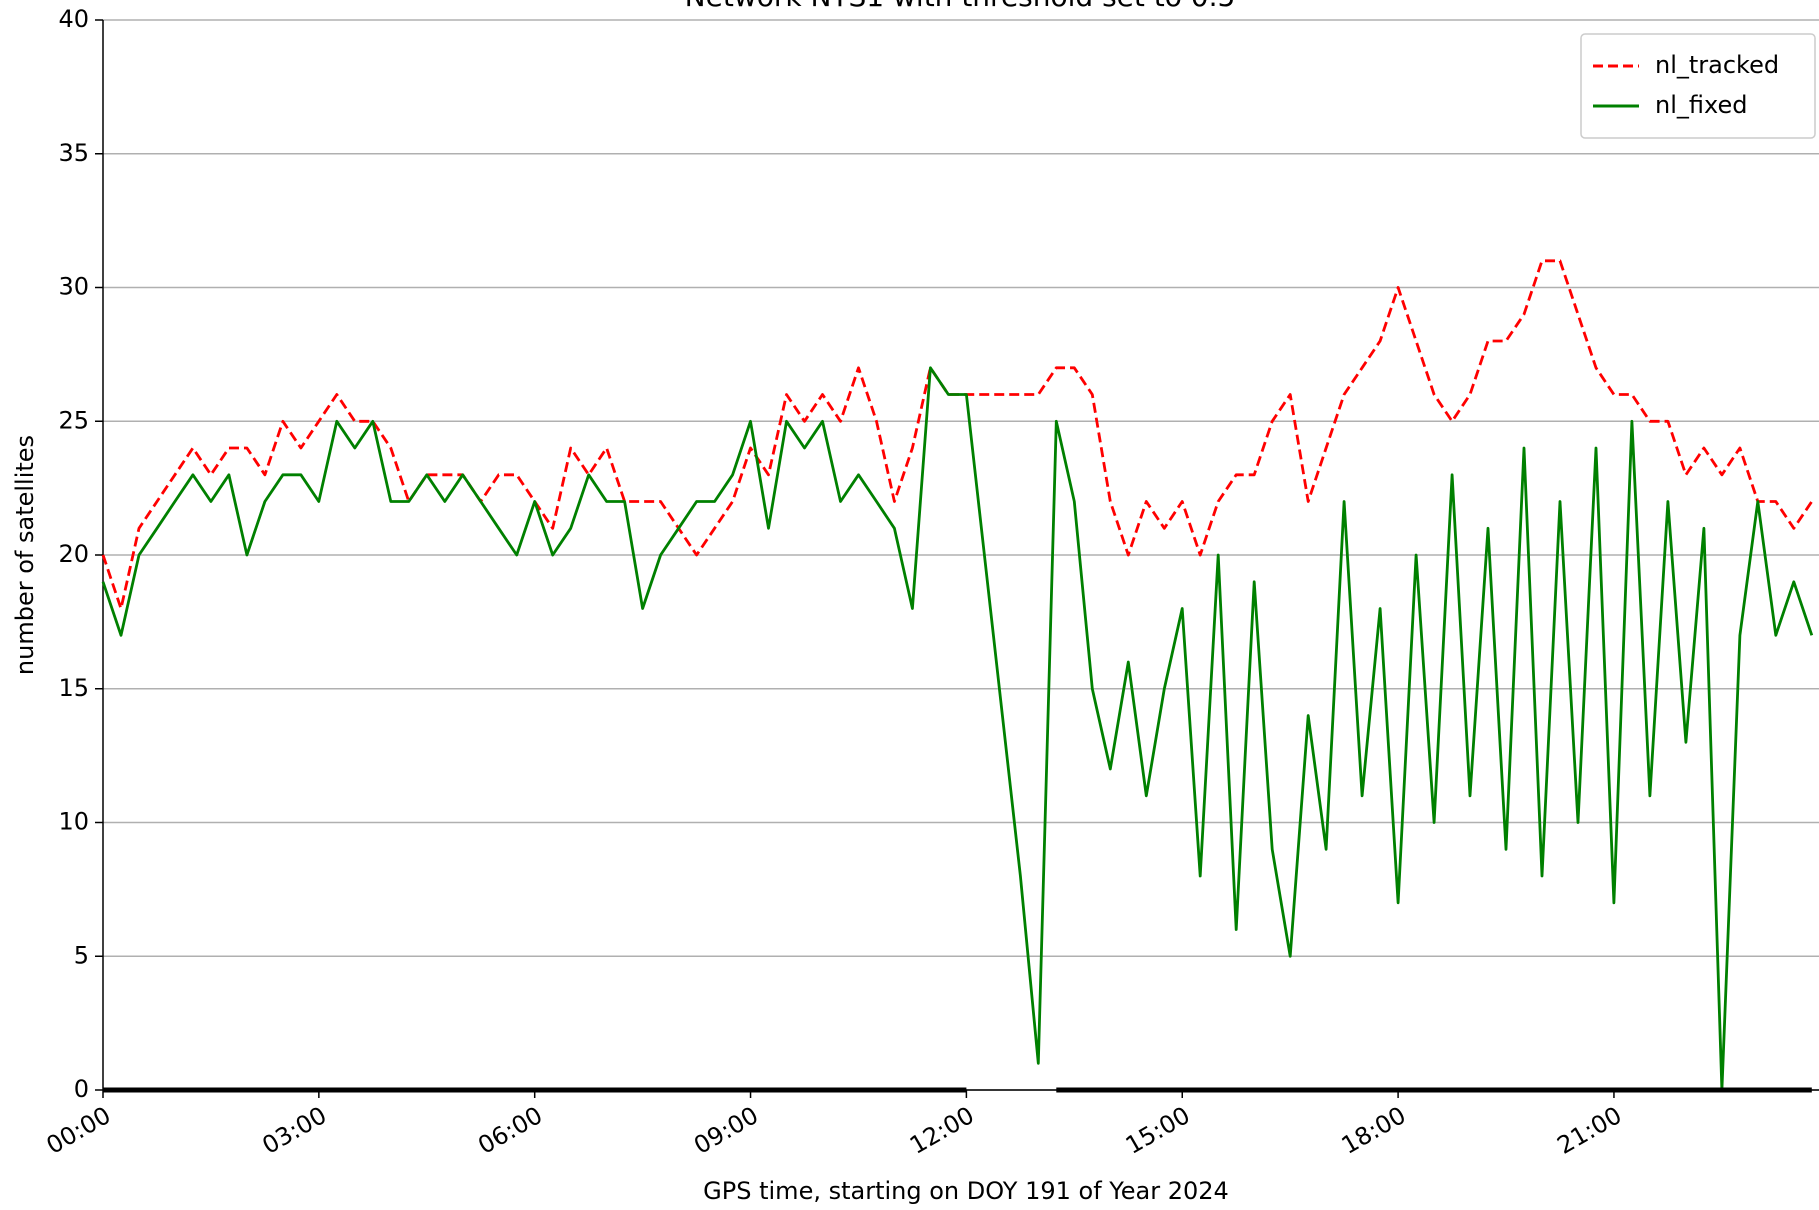 Image resolution: width=1819 pixels, height=1210 pixels. What do you see at coordinates (1698, 86) in the screenshot?
I see `legend-box` at bounding box center [1698, 86].